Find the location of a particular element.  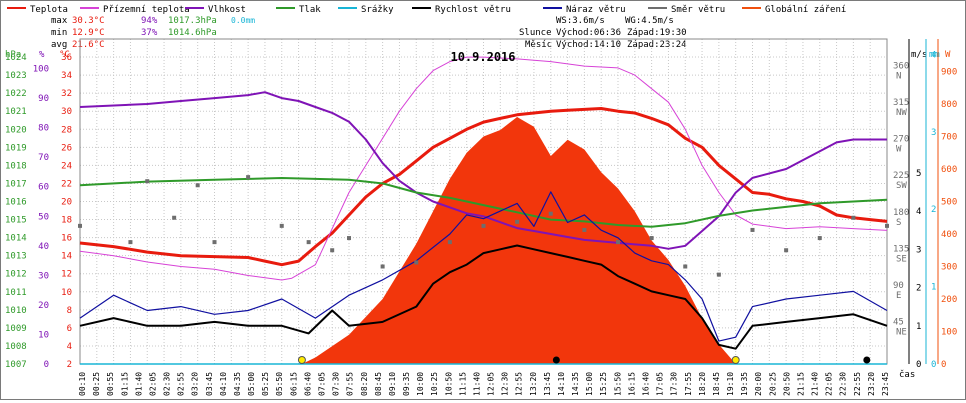

marker-sunrise is located at coordinates (301, 360).